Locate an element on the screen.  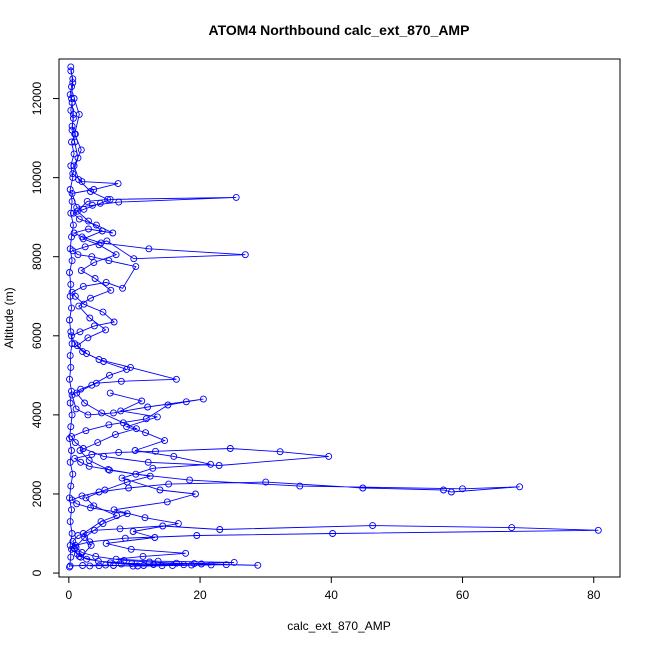
x-axis-label: calc_ext_870_AMP is located at coordinates (338, 626).